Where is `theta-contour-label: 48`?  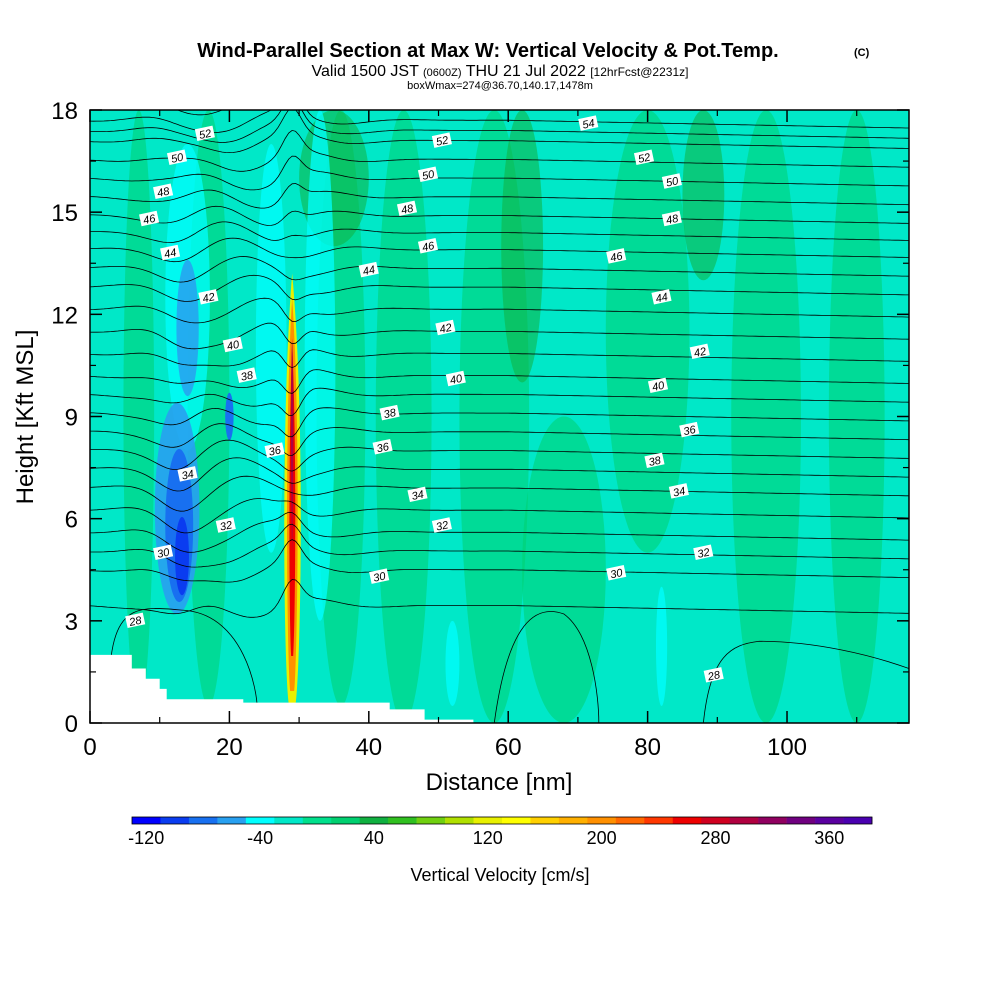
theta-contour-label: 48 is located at coordinates (407, 208).